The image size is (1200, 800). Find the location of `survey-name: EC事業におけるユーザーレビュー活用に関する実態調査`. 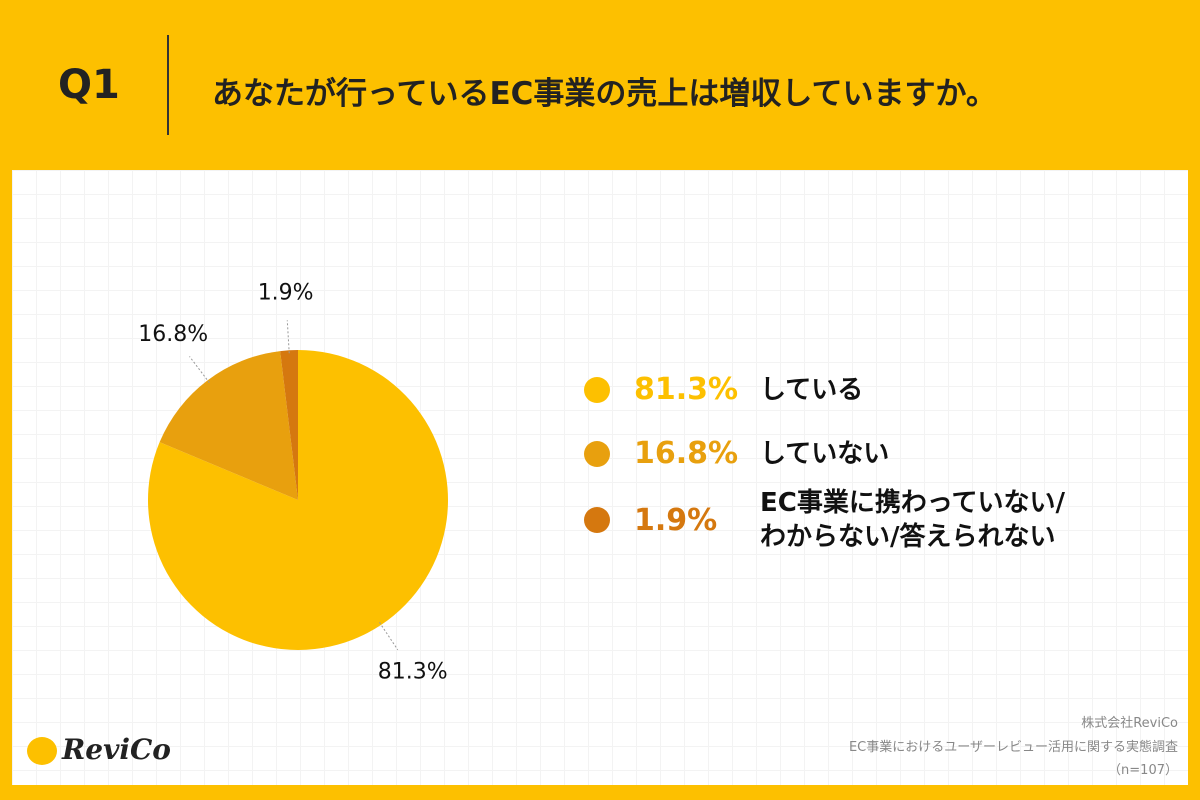

survey-name: EC事業におけるユーザーレビュー活用に関する実態調査 is located at coordinates (1013, 747).